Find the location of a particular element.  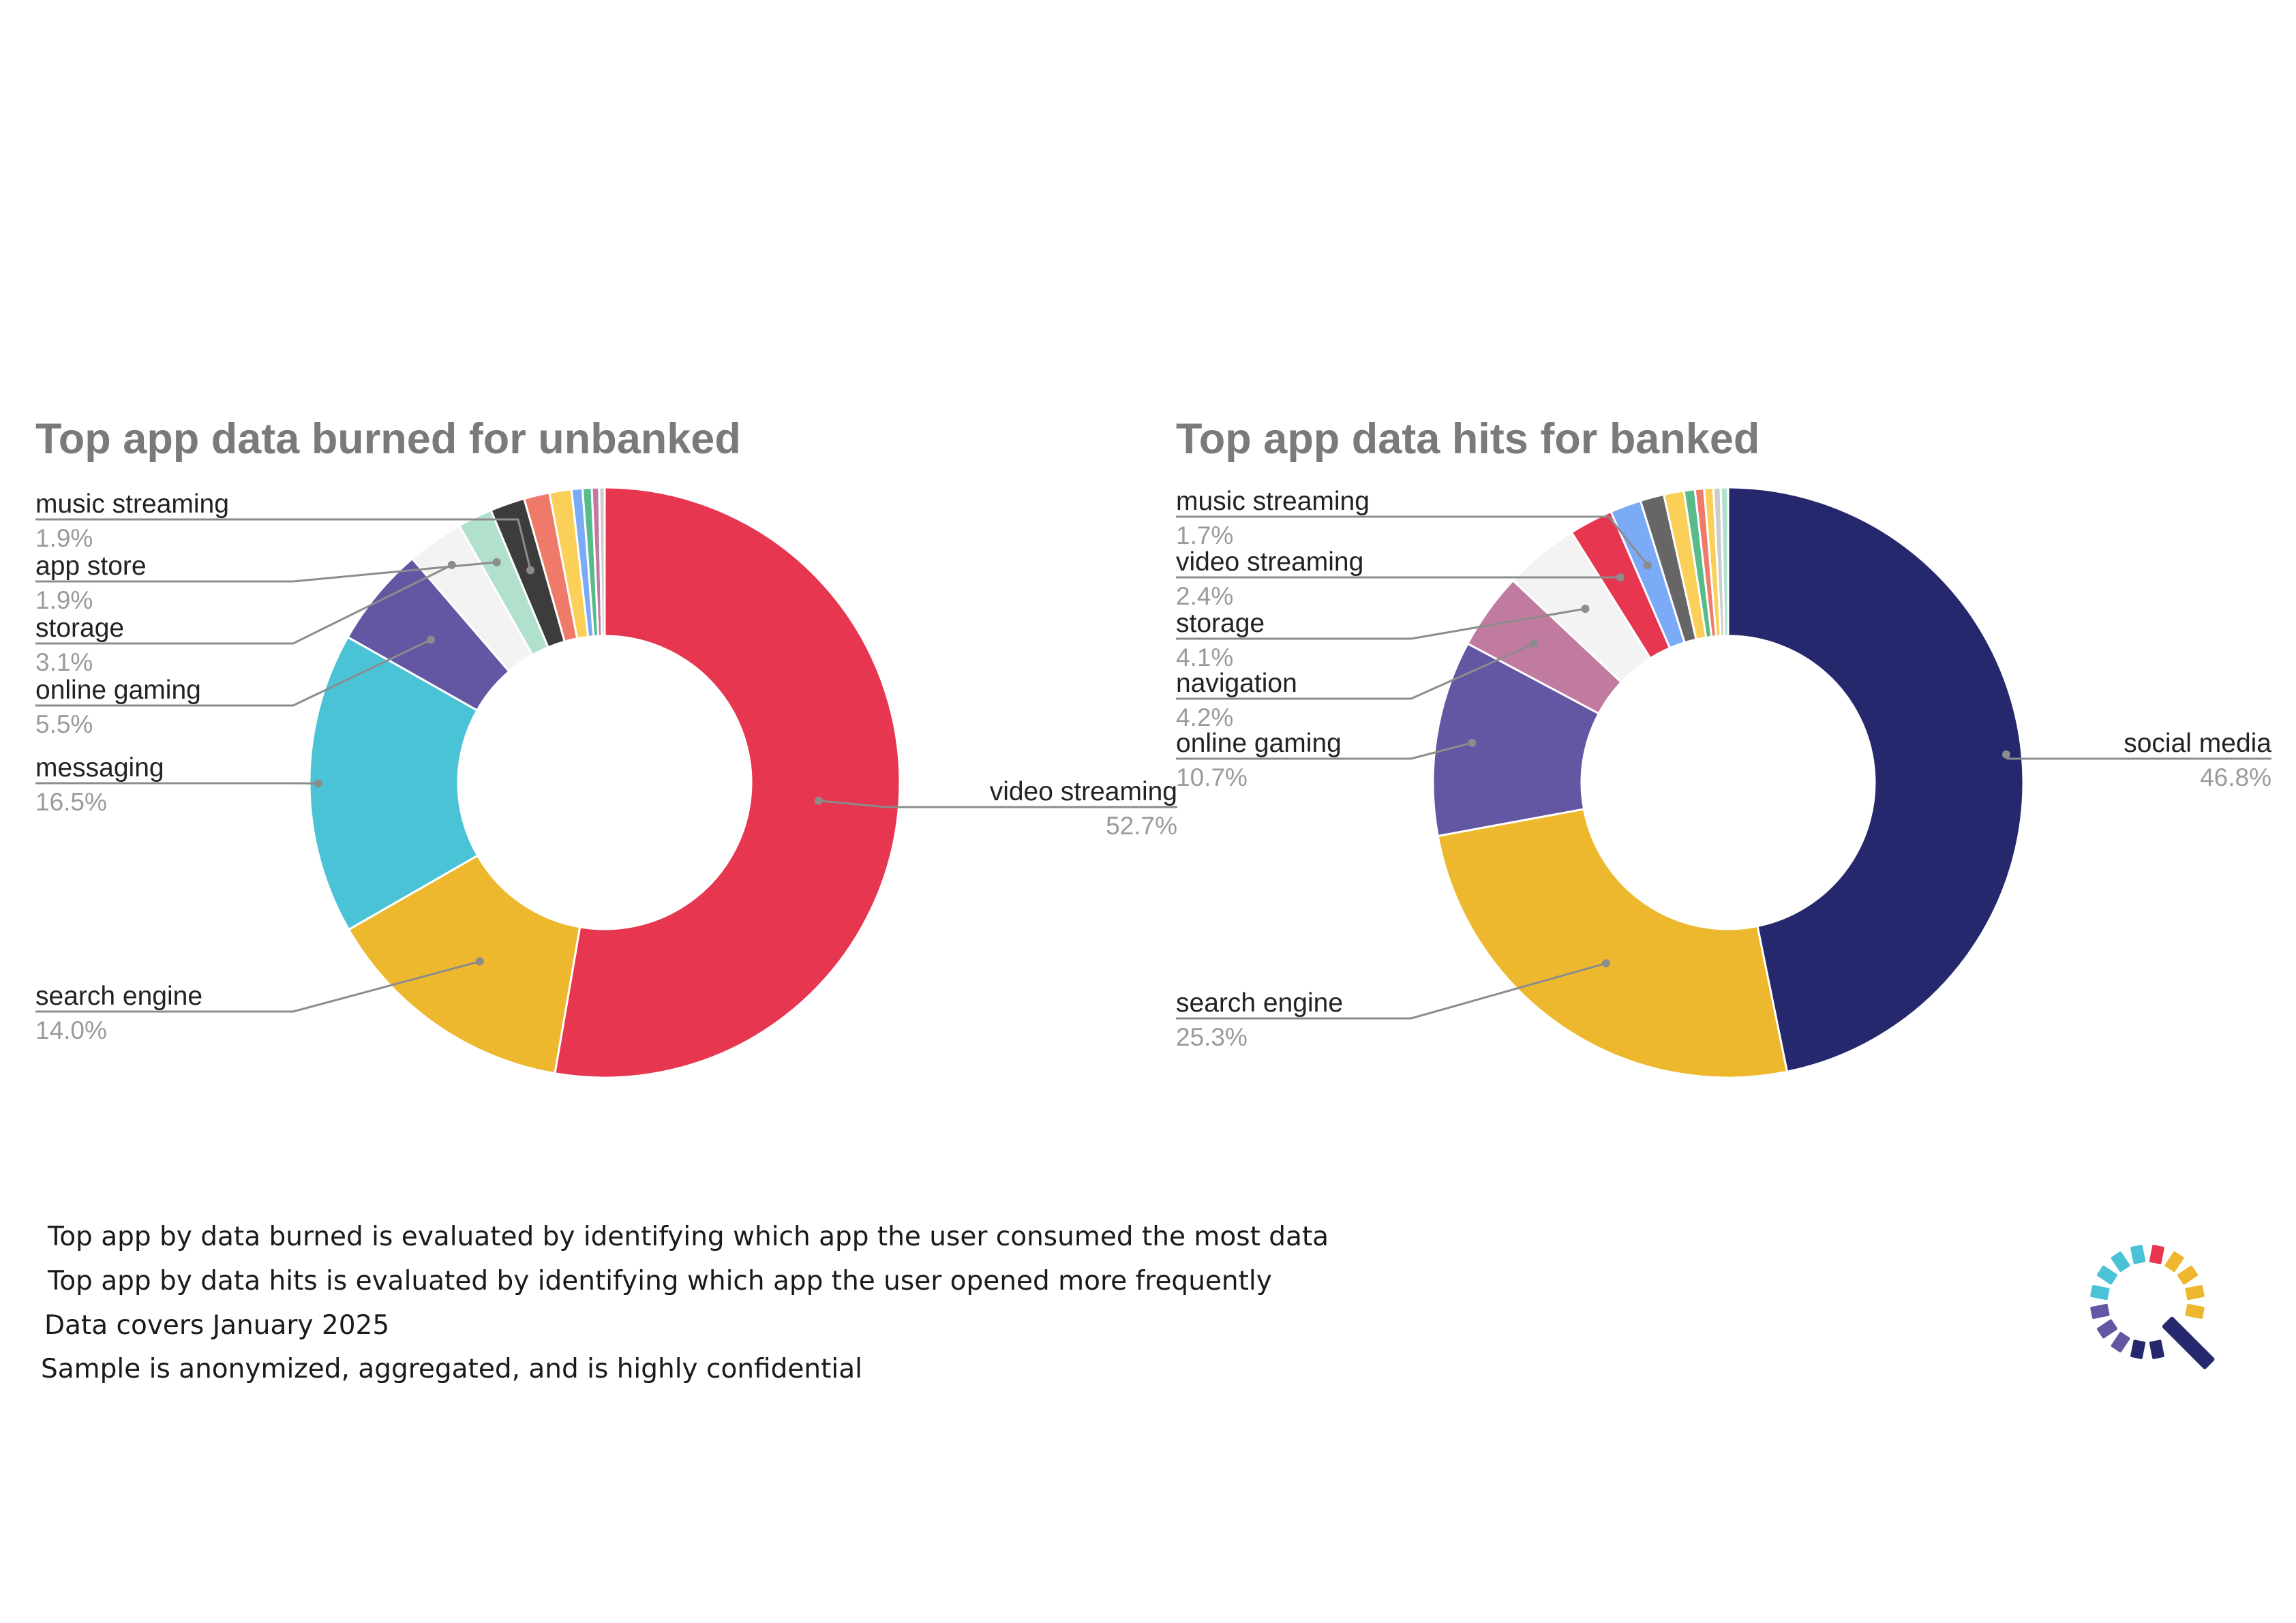

label-video-streaming-leader-line is located at coordinates (998, 804).